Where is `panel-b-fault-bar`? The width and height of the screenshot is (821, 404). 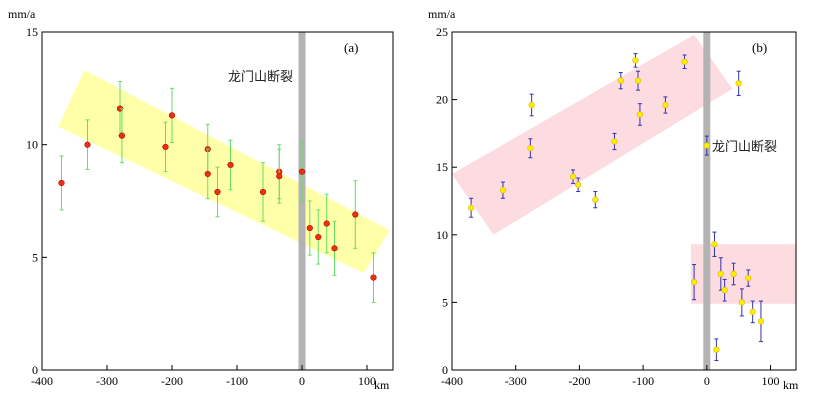 panel-b-fault-bar is located at coordinates (707, 201).